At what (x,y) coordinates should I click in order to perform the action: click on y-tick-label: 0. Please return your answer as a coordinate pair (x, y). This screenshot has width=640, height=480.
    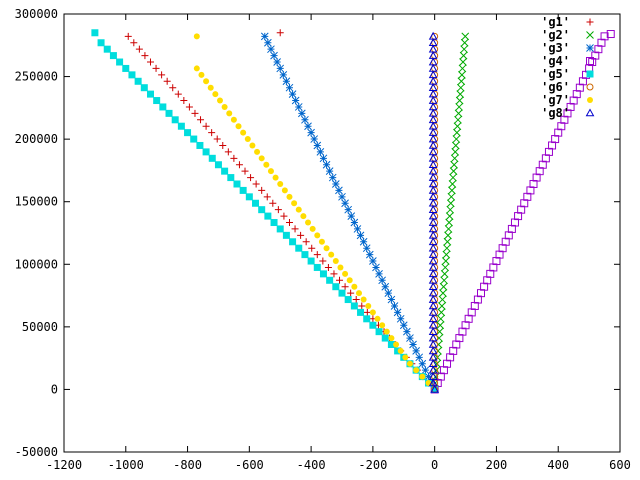
    Looking at the image, I should click on (54, 389).